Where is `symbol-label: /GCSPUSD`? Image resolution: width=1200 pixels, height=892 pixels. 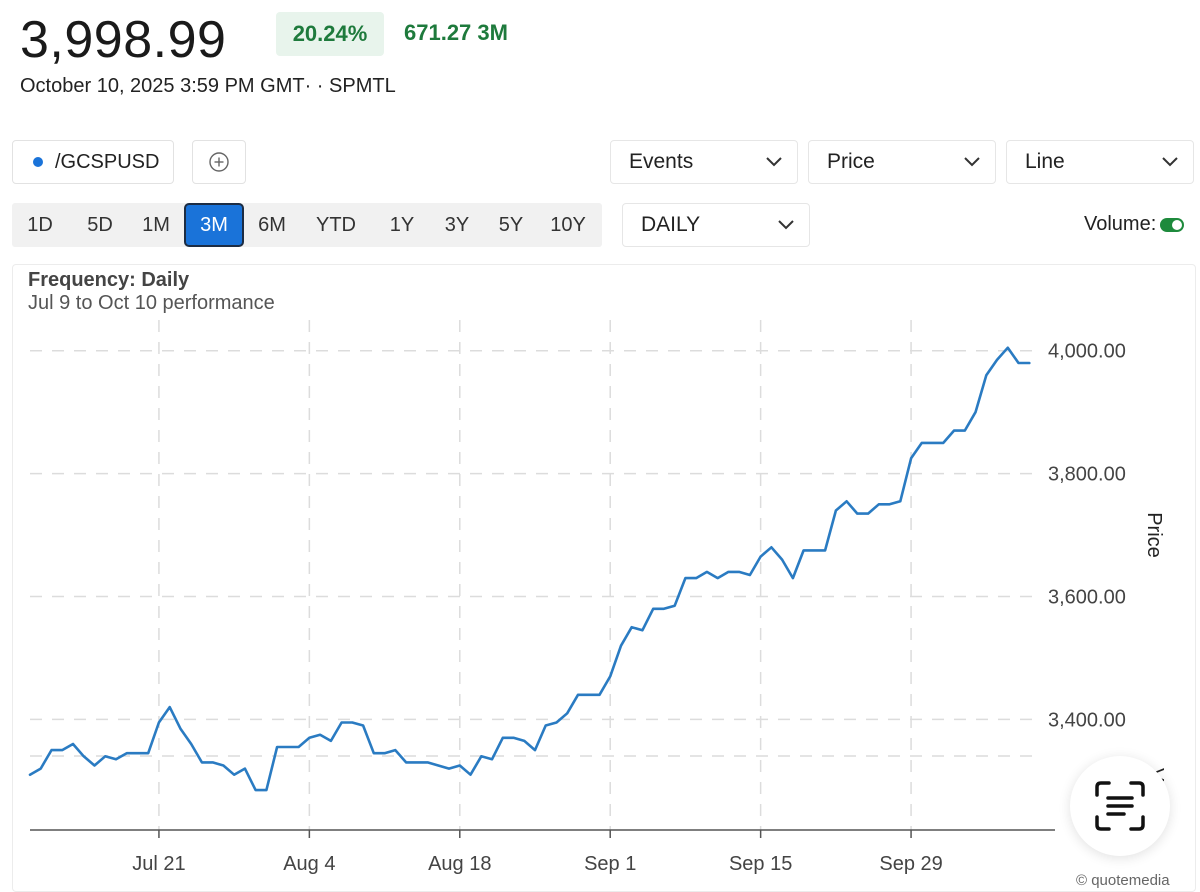 symbol-label: /GCSPUSD is located at coordinates (107, 161).